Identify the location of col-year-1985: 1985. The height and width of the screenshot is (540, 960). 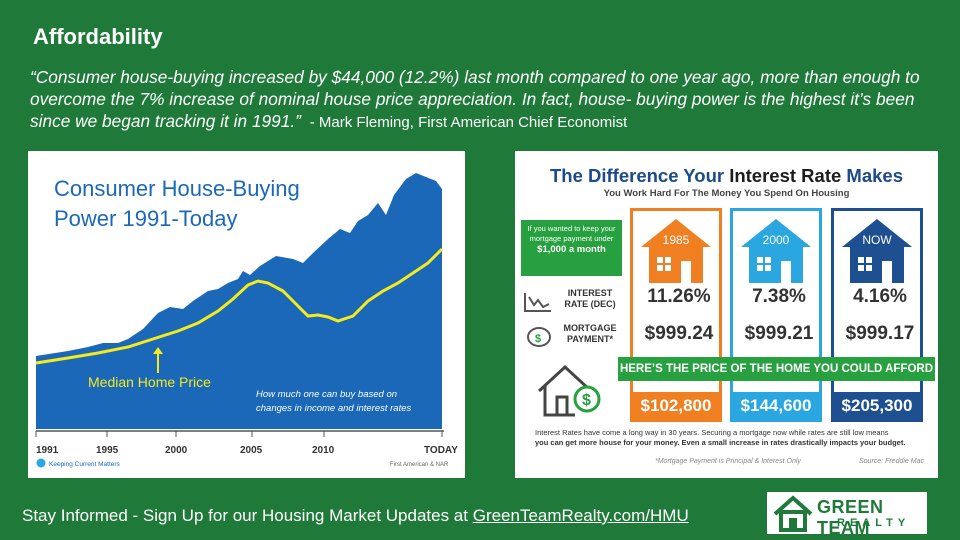
(676, 240).